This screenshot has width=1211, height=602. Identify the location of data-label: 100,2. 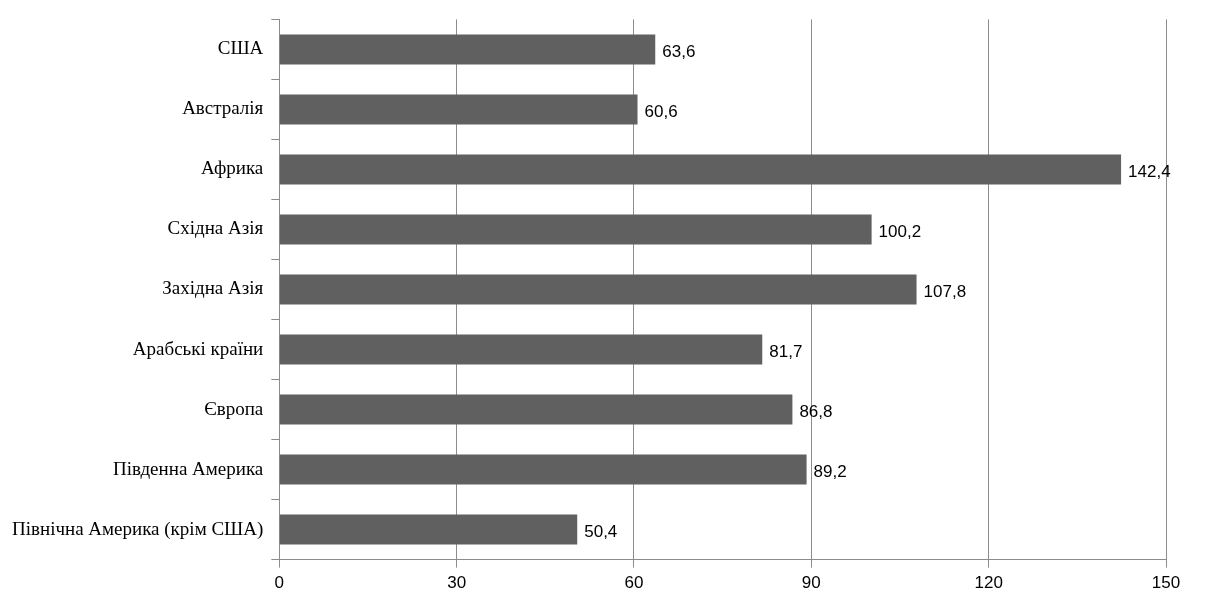
(900, 232).